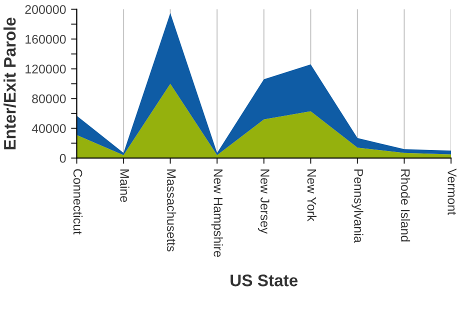  Describe the element at coordinates (217, 213) in the screenshot. I see `x-tick-label: New Hampshire` at that location.